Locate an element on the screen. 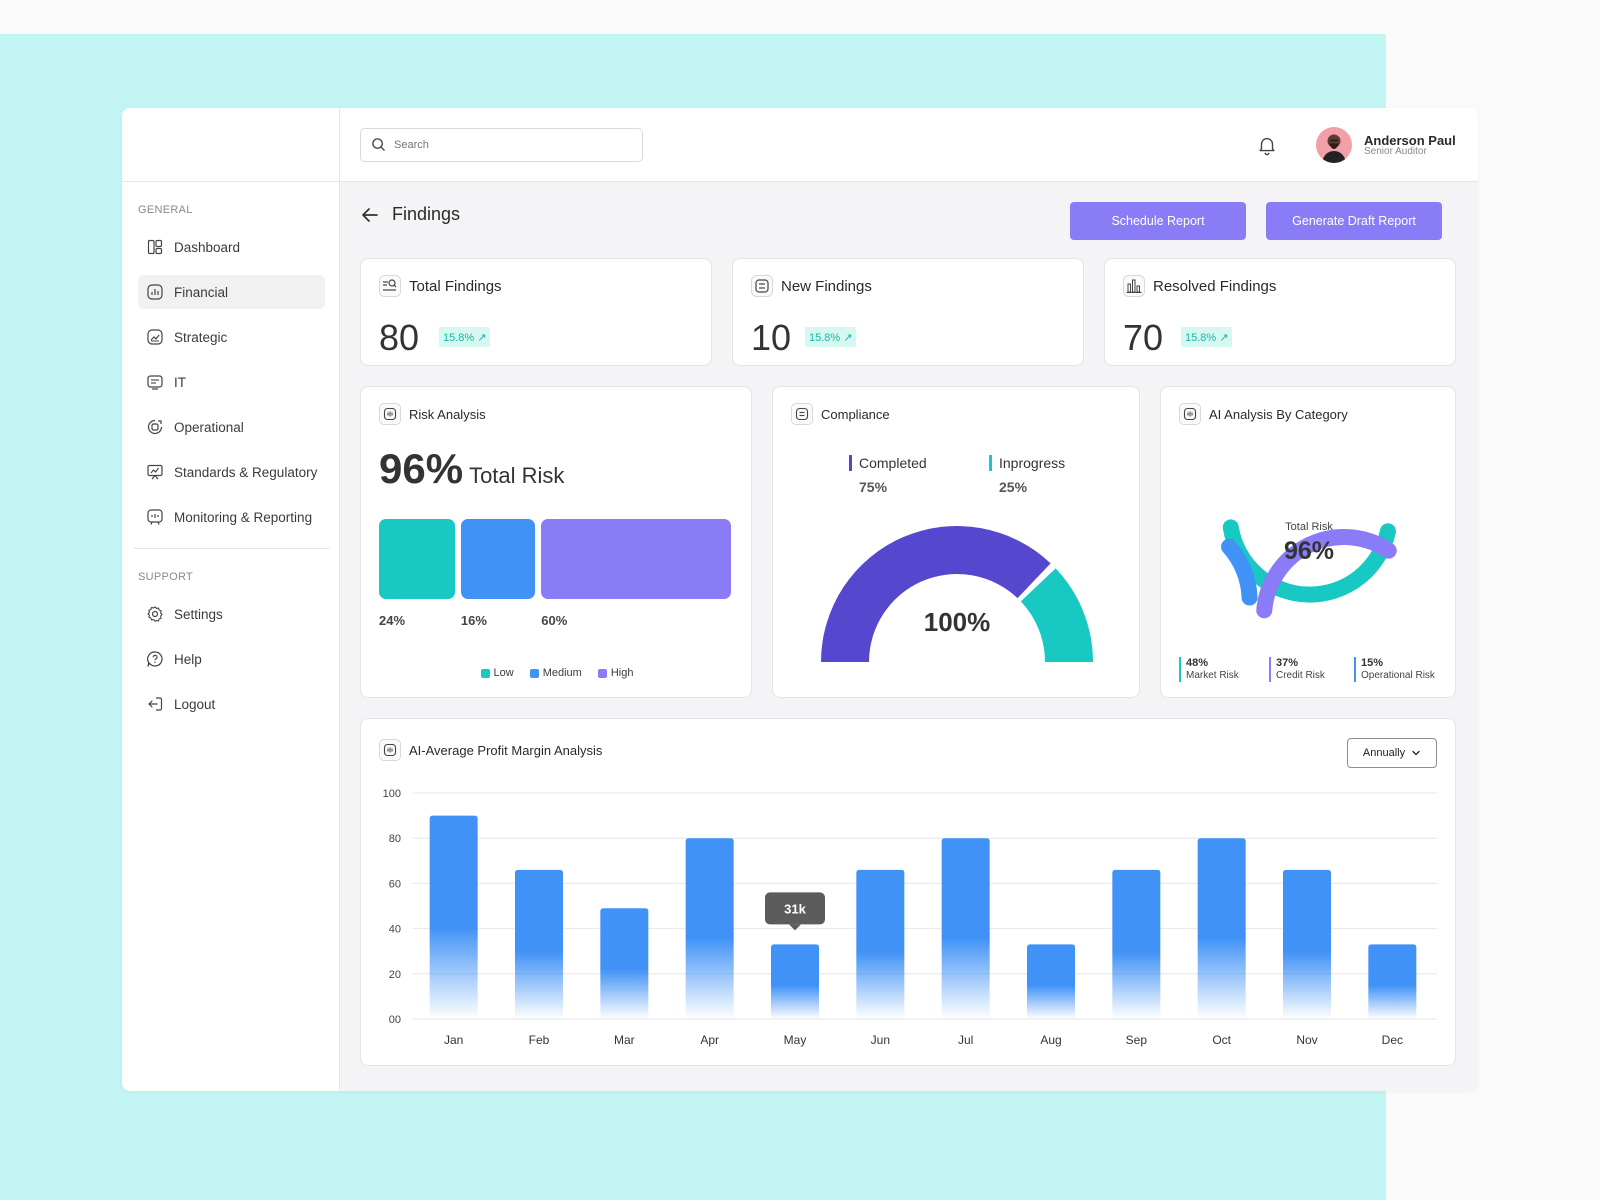 The width and height of the screenshot is (1600, 1200). legend-label: Low is located at coordinates (503, 673).